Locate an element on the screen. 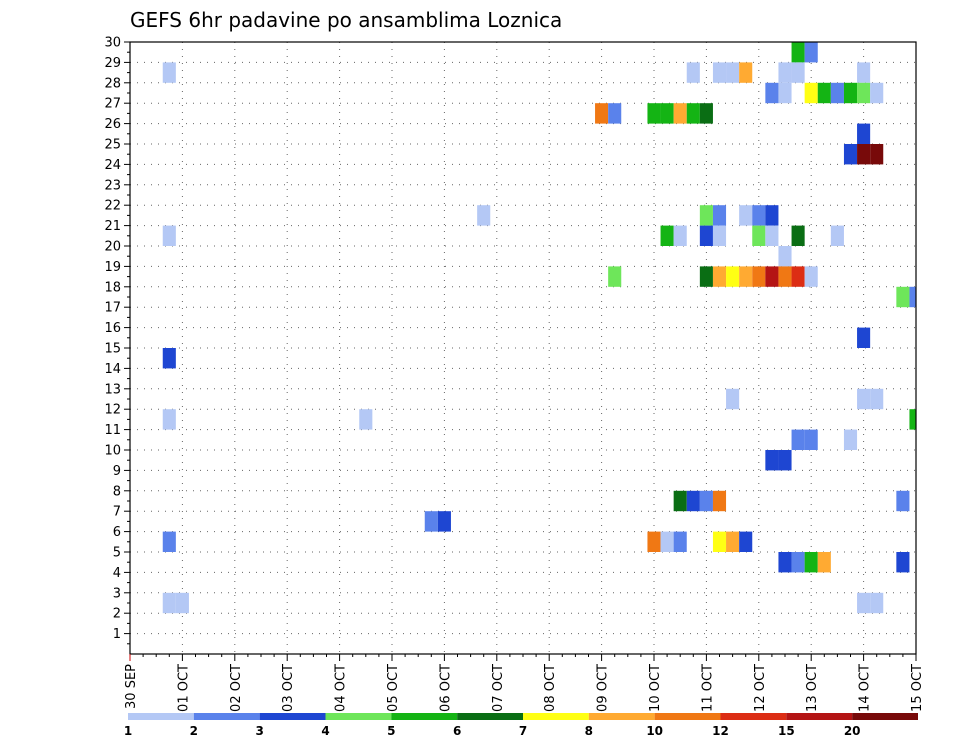 The height and width of the screenshot is (742, 960). y-tick-label: 8 is located at coordinates (117, 491).